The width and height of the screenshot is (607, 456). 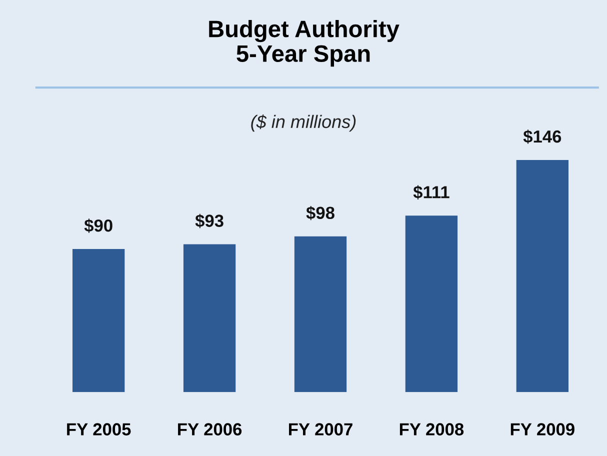 What do you see at coordinates (542, 429) in the screenshot?
I see `x-tick-label: FY 2009` at bounding box center [542, 429].